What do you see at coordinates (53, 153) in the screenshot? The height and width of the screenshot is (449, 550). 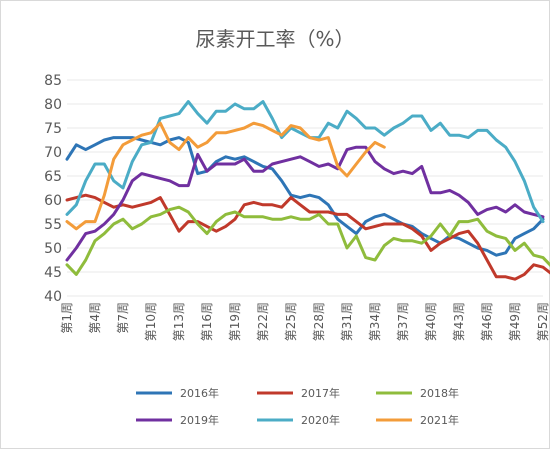 I see `y-tick-label: 70` at bounding box center [53, 153].